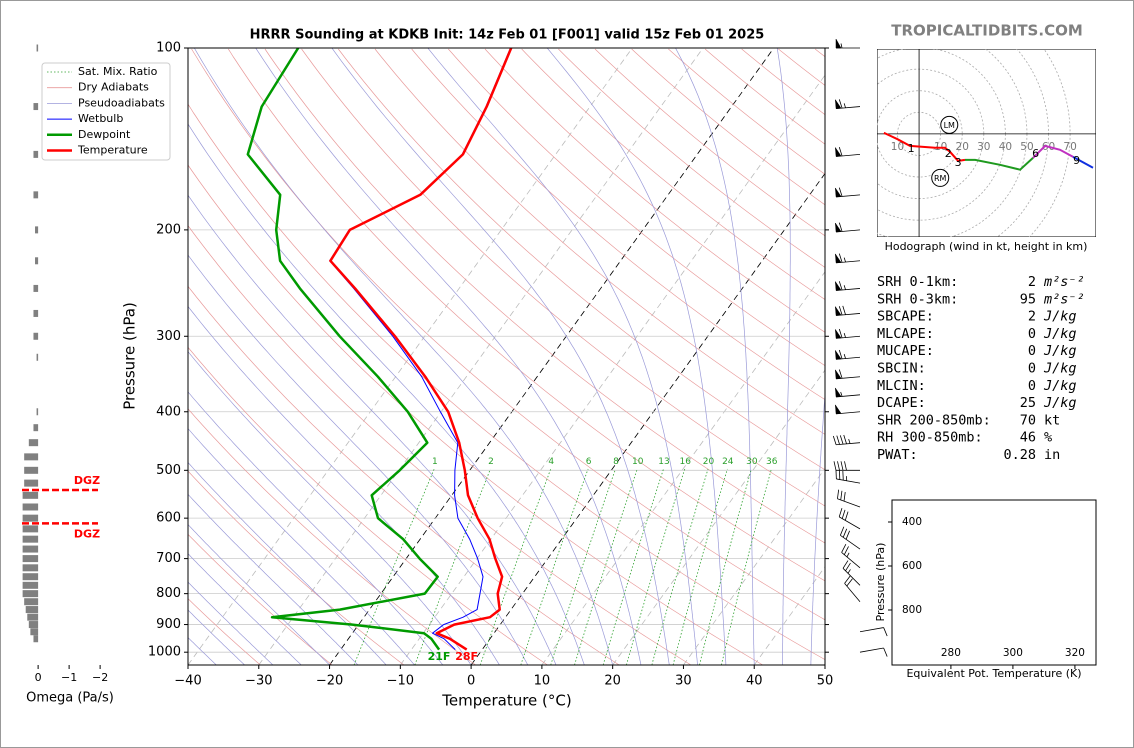  What do you see at coordinates (121, 102) in the screenshot?
I see `legend-label: Pseudoadiabats` at bounding box center [121, 102].